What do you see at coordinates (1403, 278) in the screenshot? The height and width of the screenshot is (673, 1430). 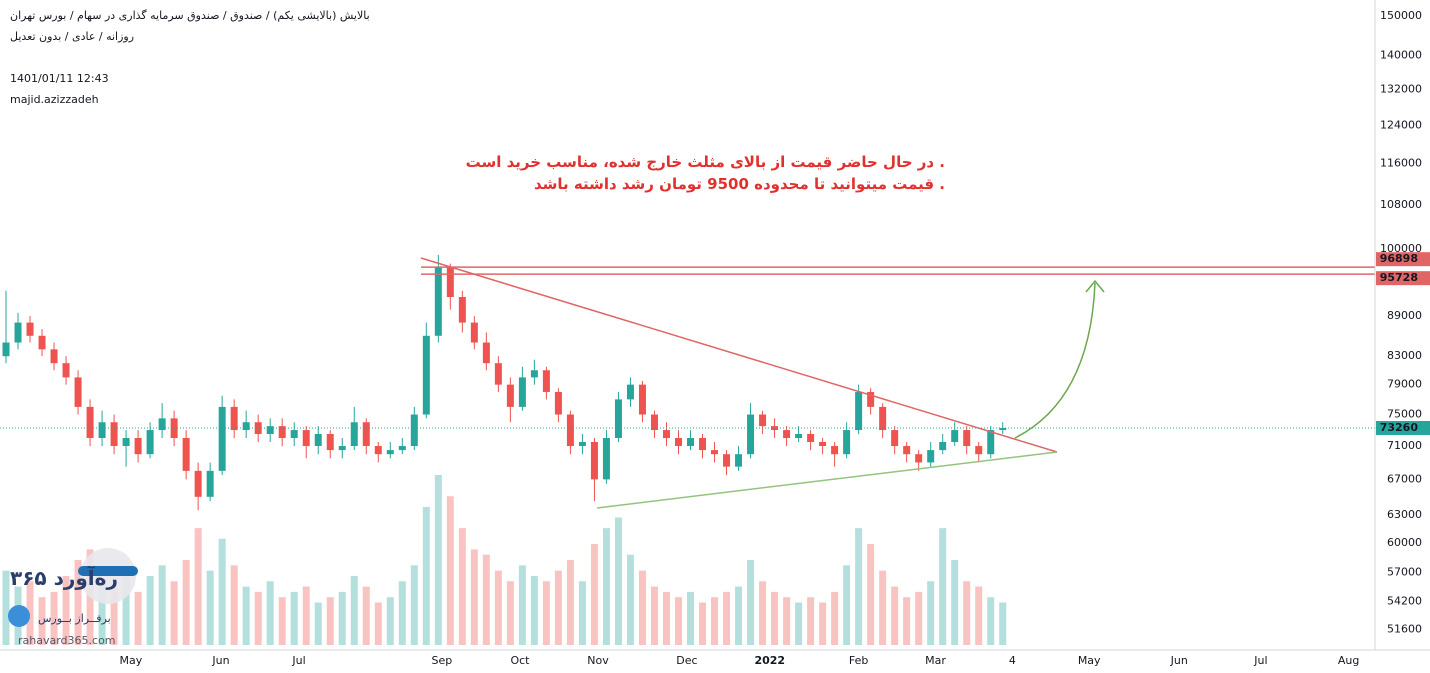 I see `level-label-bg` at bounding box center [1403, 278].